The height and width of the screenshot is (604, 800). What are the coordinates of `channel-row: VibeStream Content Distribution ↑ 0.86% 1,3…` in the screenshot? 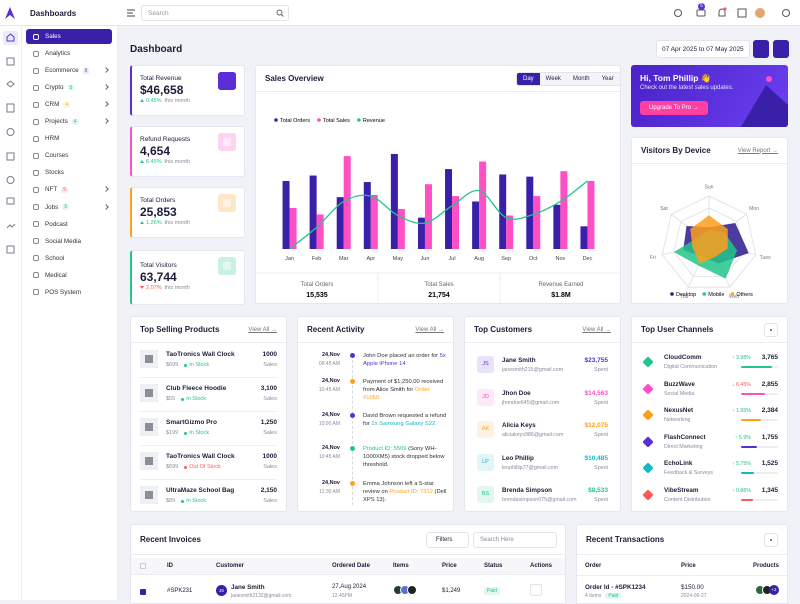 It's located at (710, 496).